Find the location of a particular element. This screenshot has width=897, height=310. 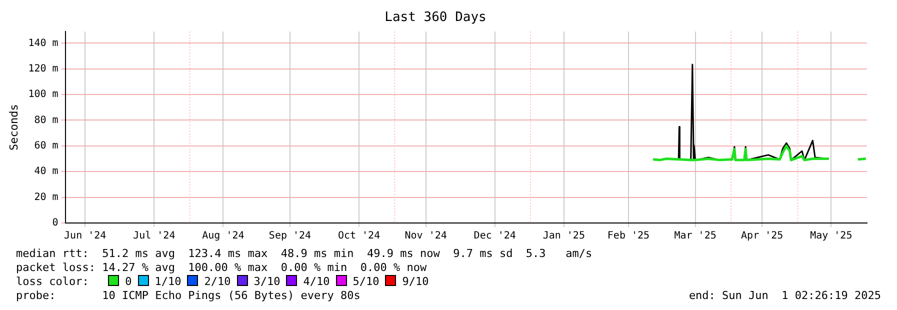

x-tick-label: Jul '24 is located at coordinates (154, 236).